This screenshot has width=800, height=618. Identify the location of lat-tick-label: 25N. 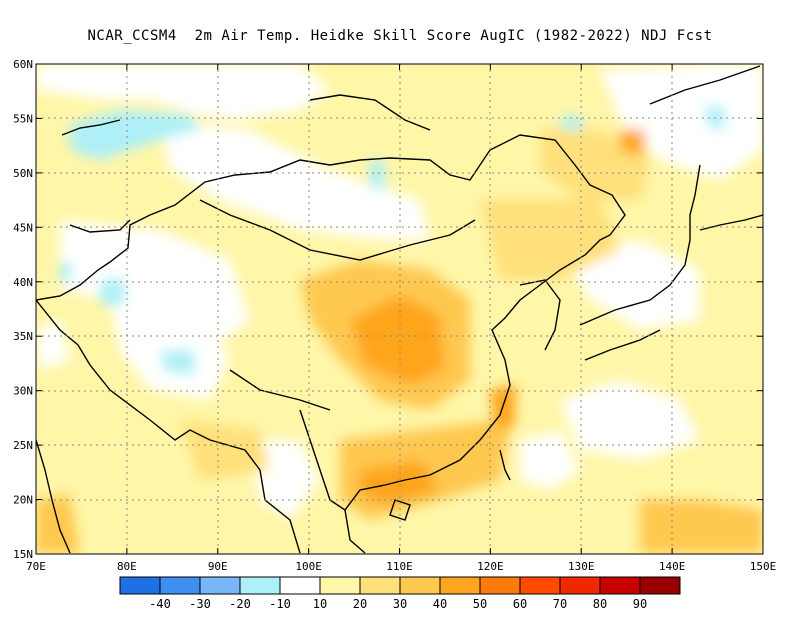
(23, 445).